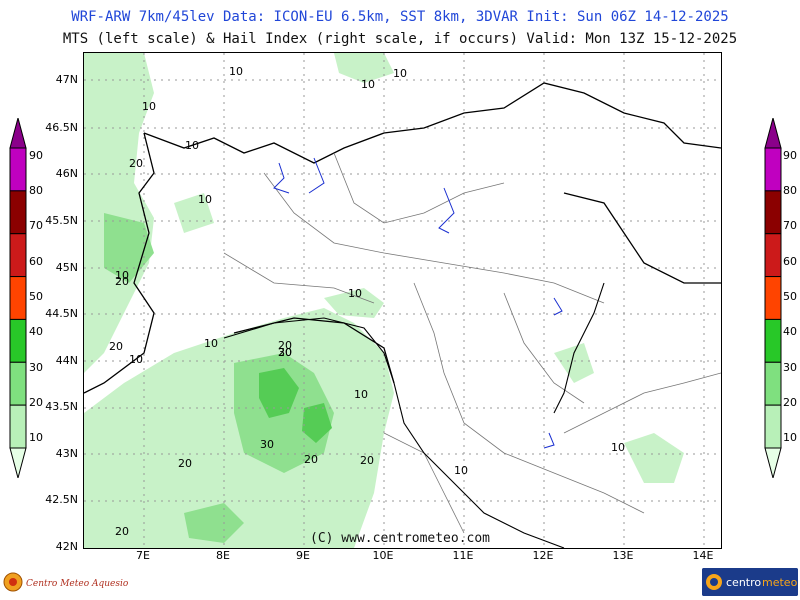  Describe the element at coordinates (143, 555) in the screenshot. I see `lon-label: 7E` at that location.